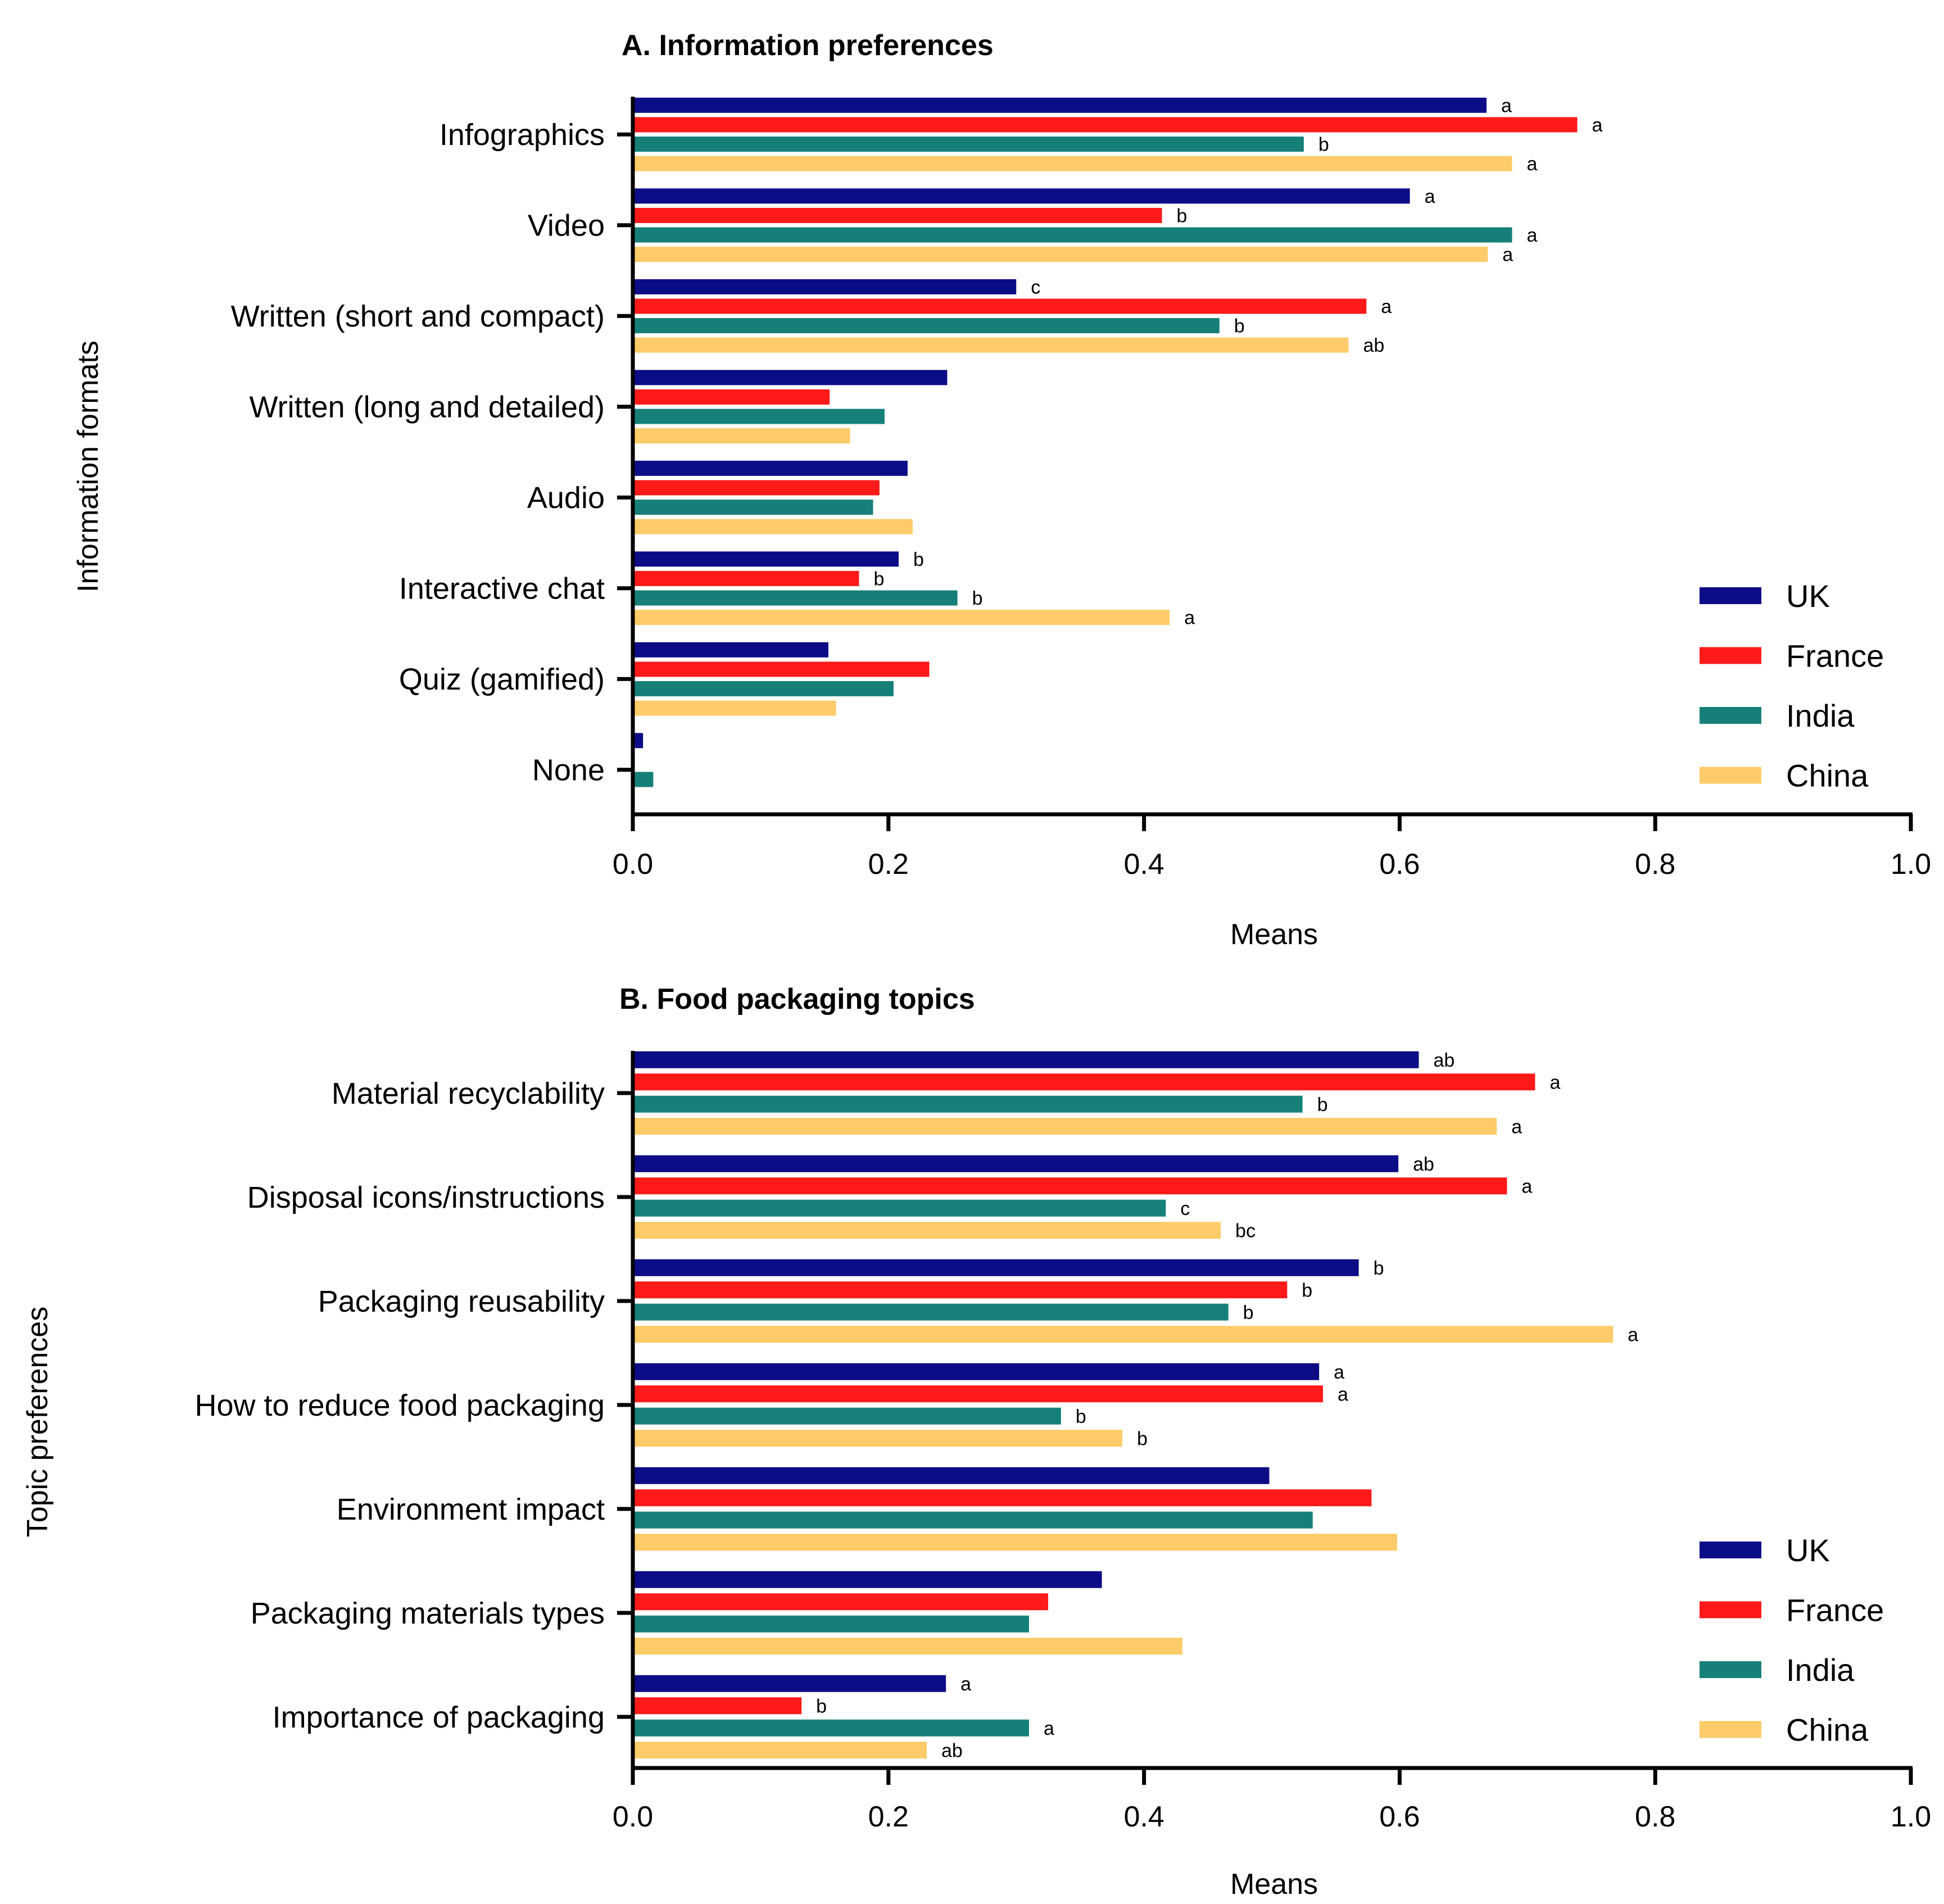 The image size is (1944, 1904). What do you see at coordinates (926, 325) in the screenshot?
I see `bar-india-written-short-and-compact` at bounding box center [926, 325].